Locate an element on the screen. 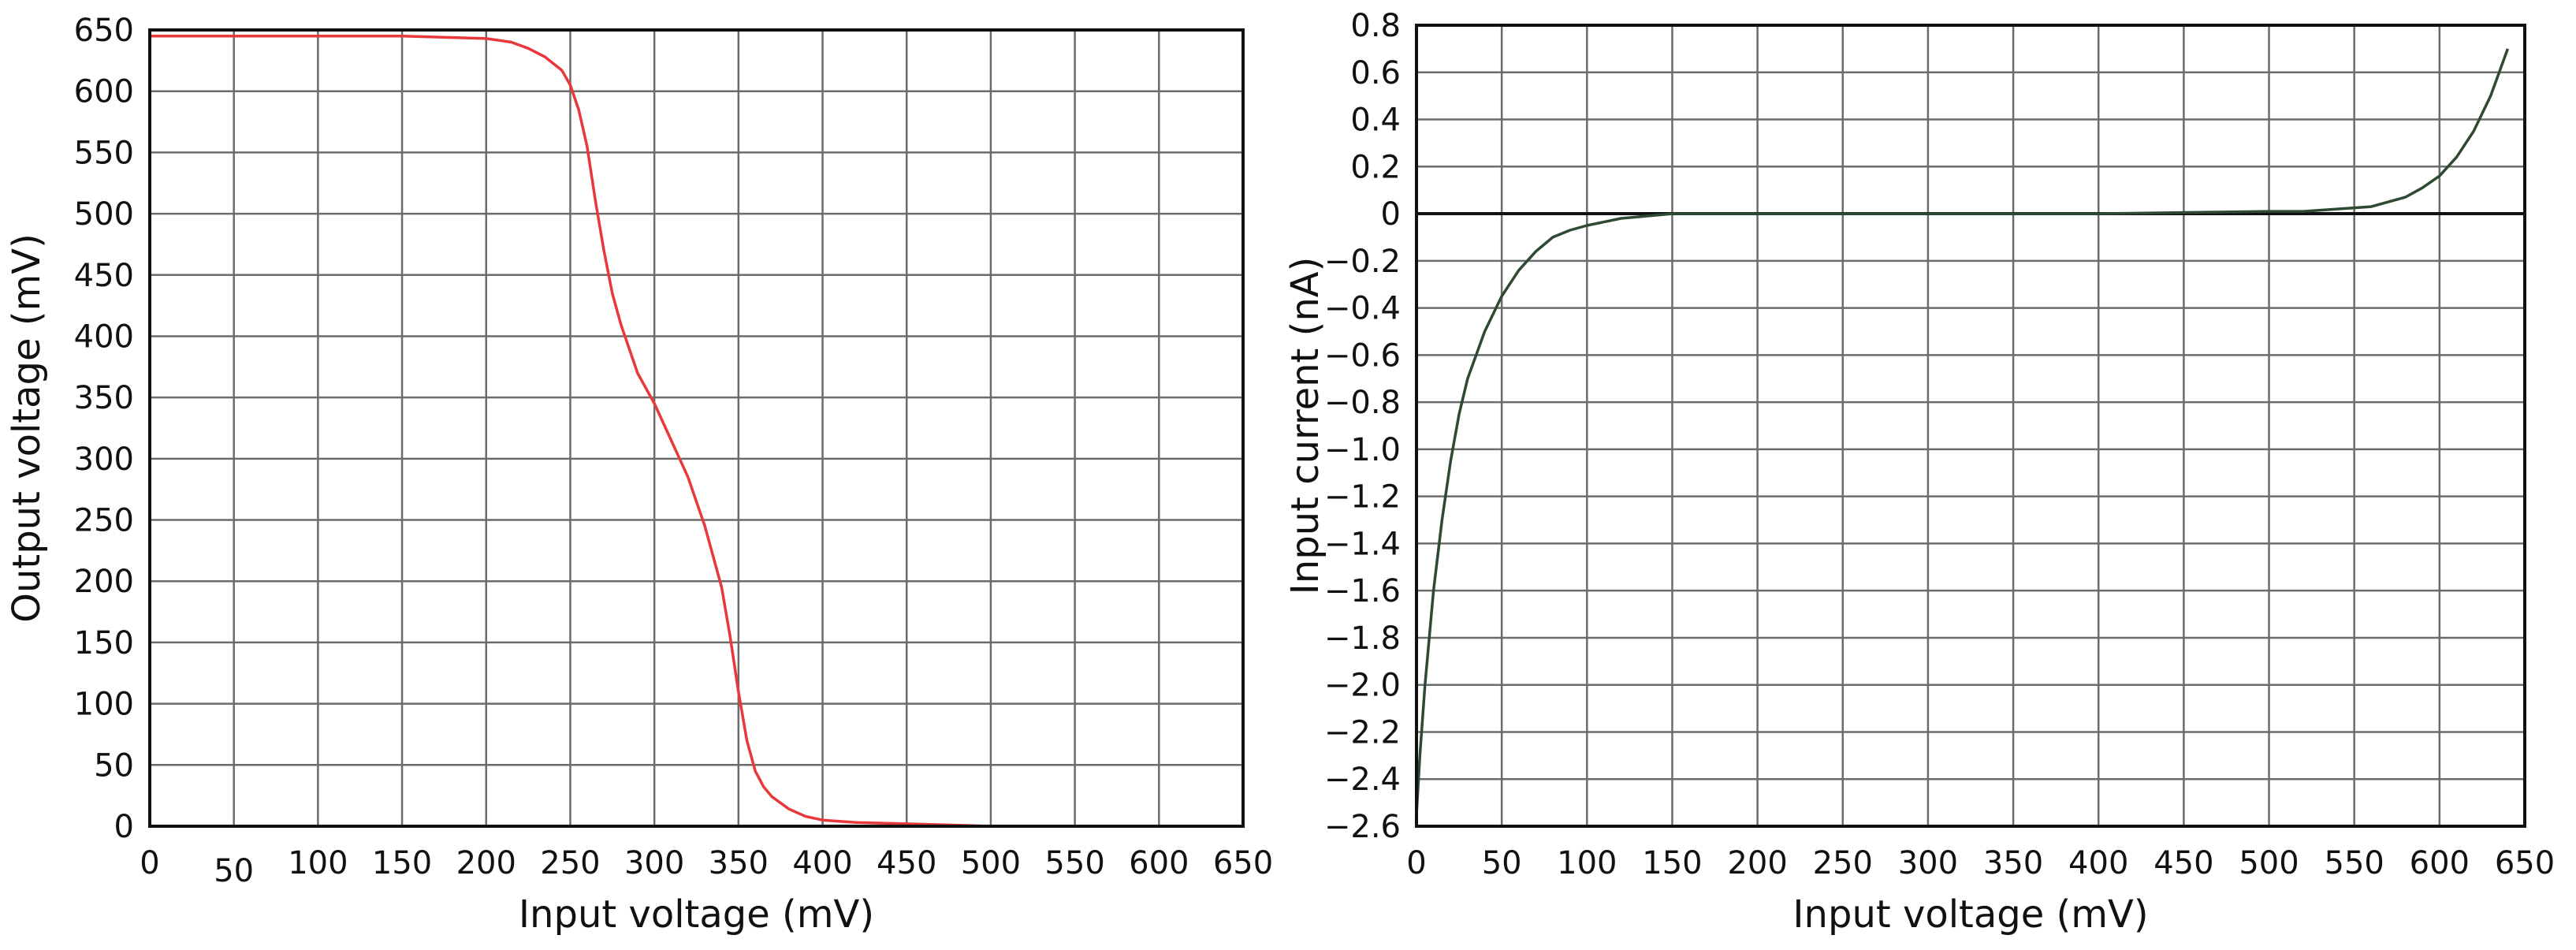  y-tick-label: −0.4 is located at coordinates (1362, 309).